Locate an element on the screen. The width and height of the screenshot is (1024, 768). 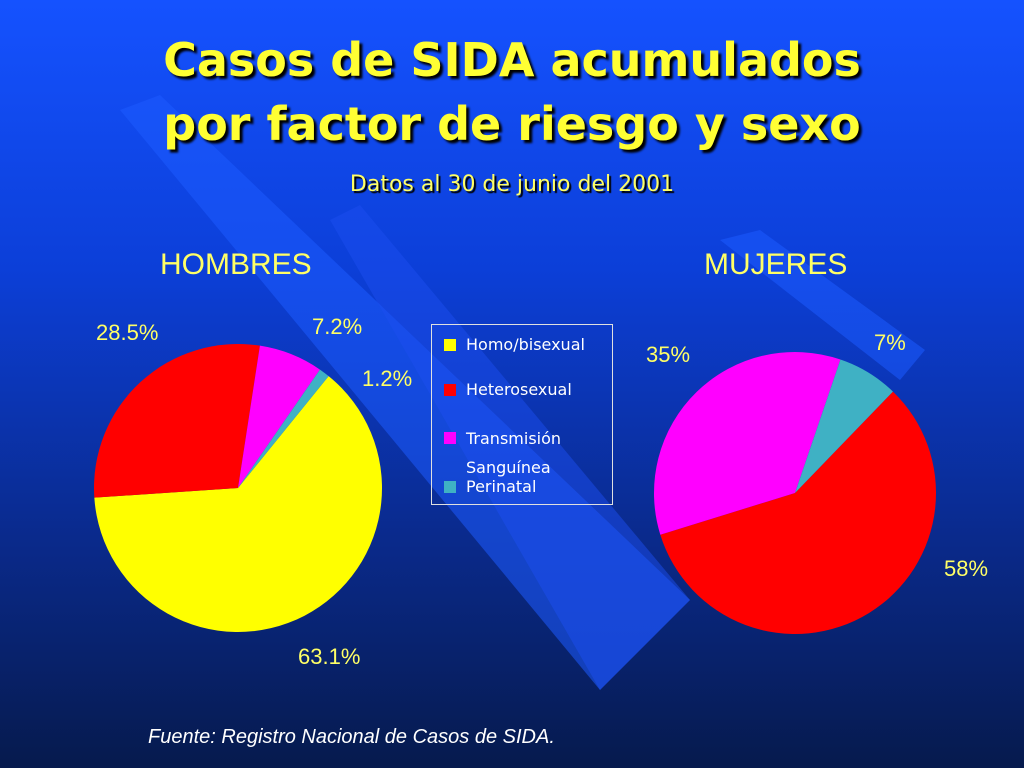
hombres-slice-heterosexual is located at coordinates (177, 421).